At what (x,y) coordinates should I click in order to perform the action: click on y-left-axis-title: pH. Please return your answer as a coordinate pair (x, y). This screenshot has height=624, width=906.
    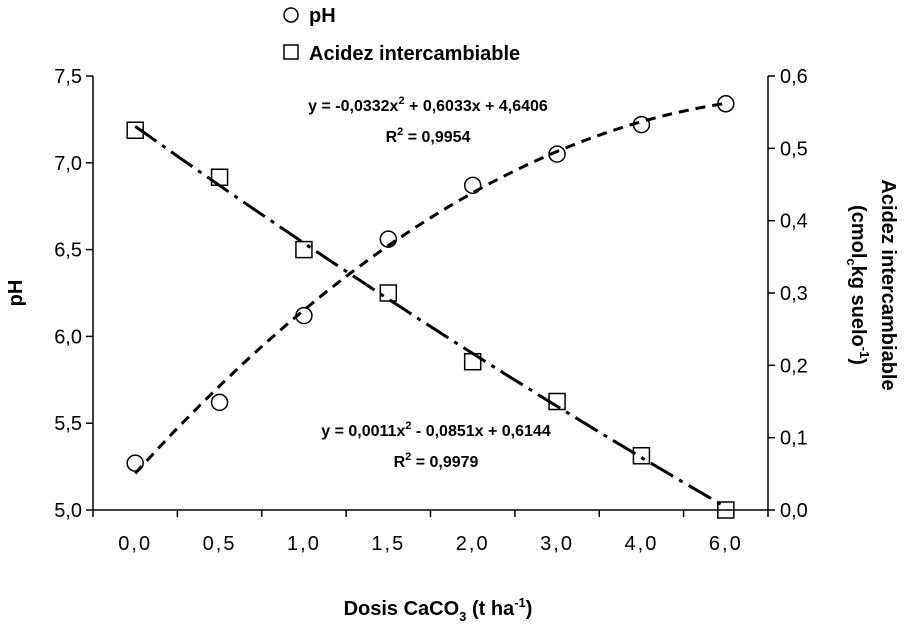
    Looking at the image, I should click on (16, 293).